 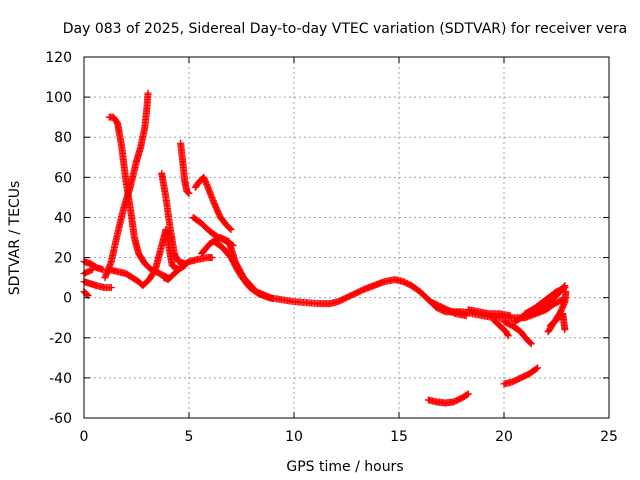 What do you see at coordinates (84, 437) in the screenshot?
I see `x-tick-label: 0` at bounding box center [84, 437].